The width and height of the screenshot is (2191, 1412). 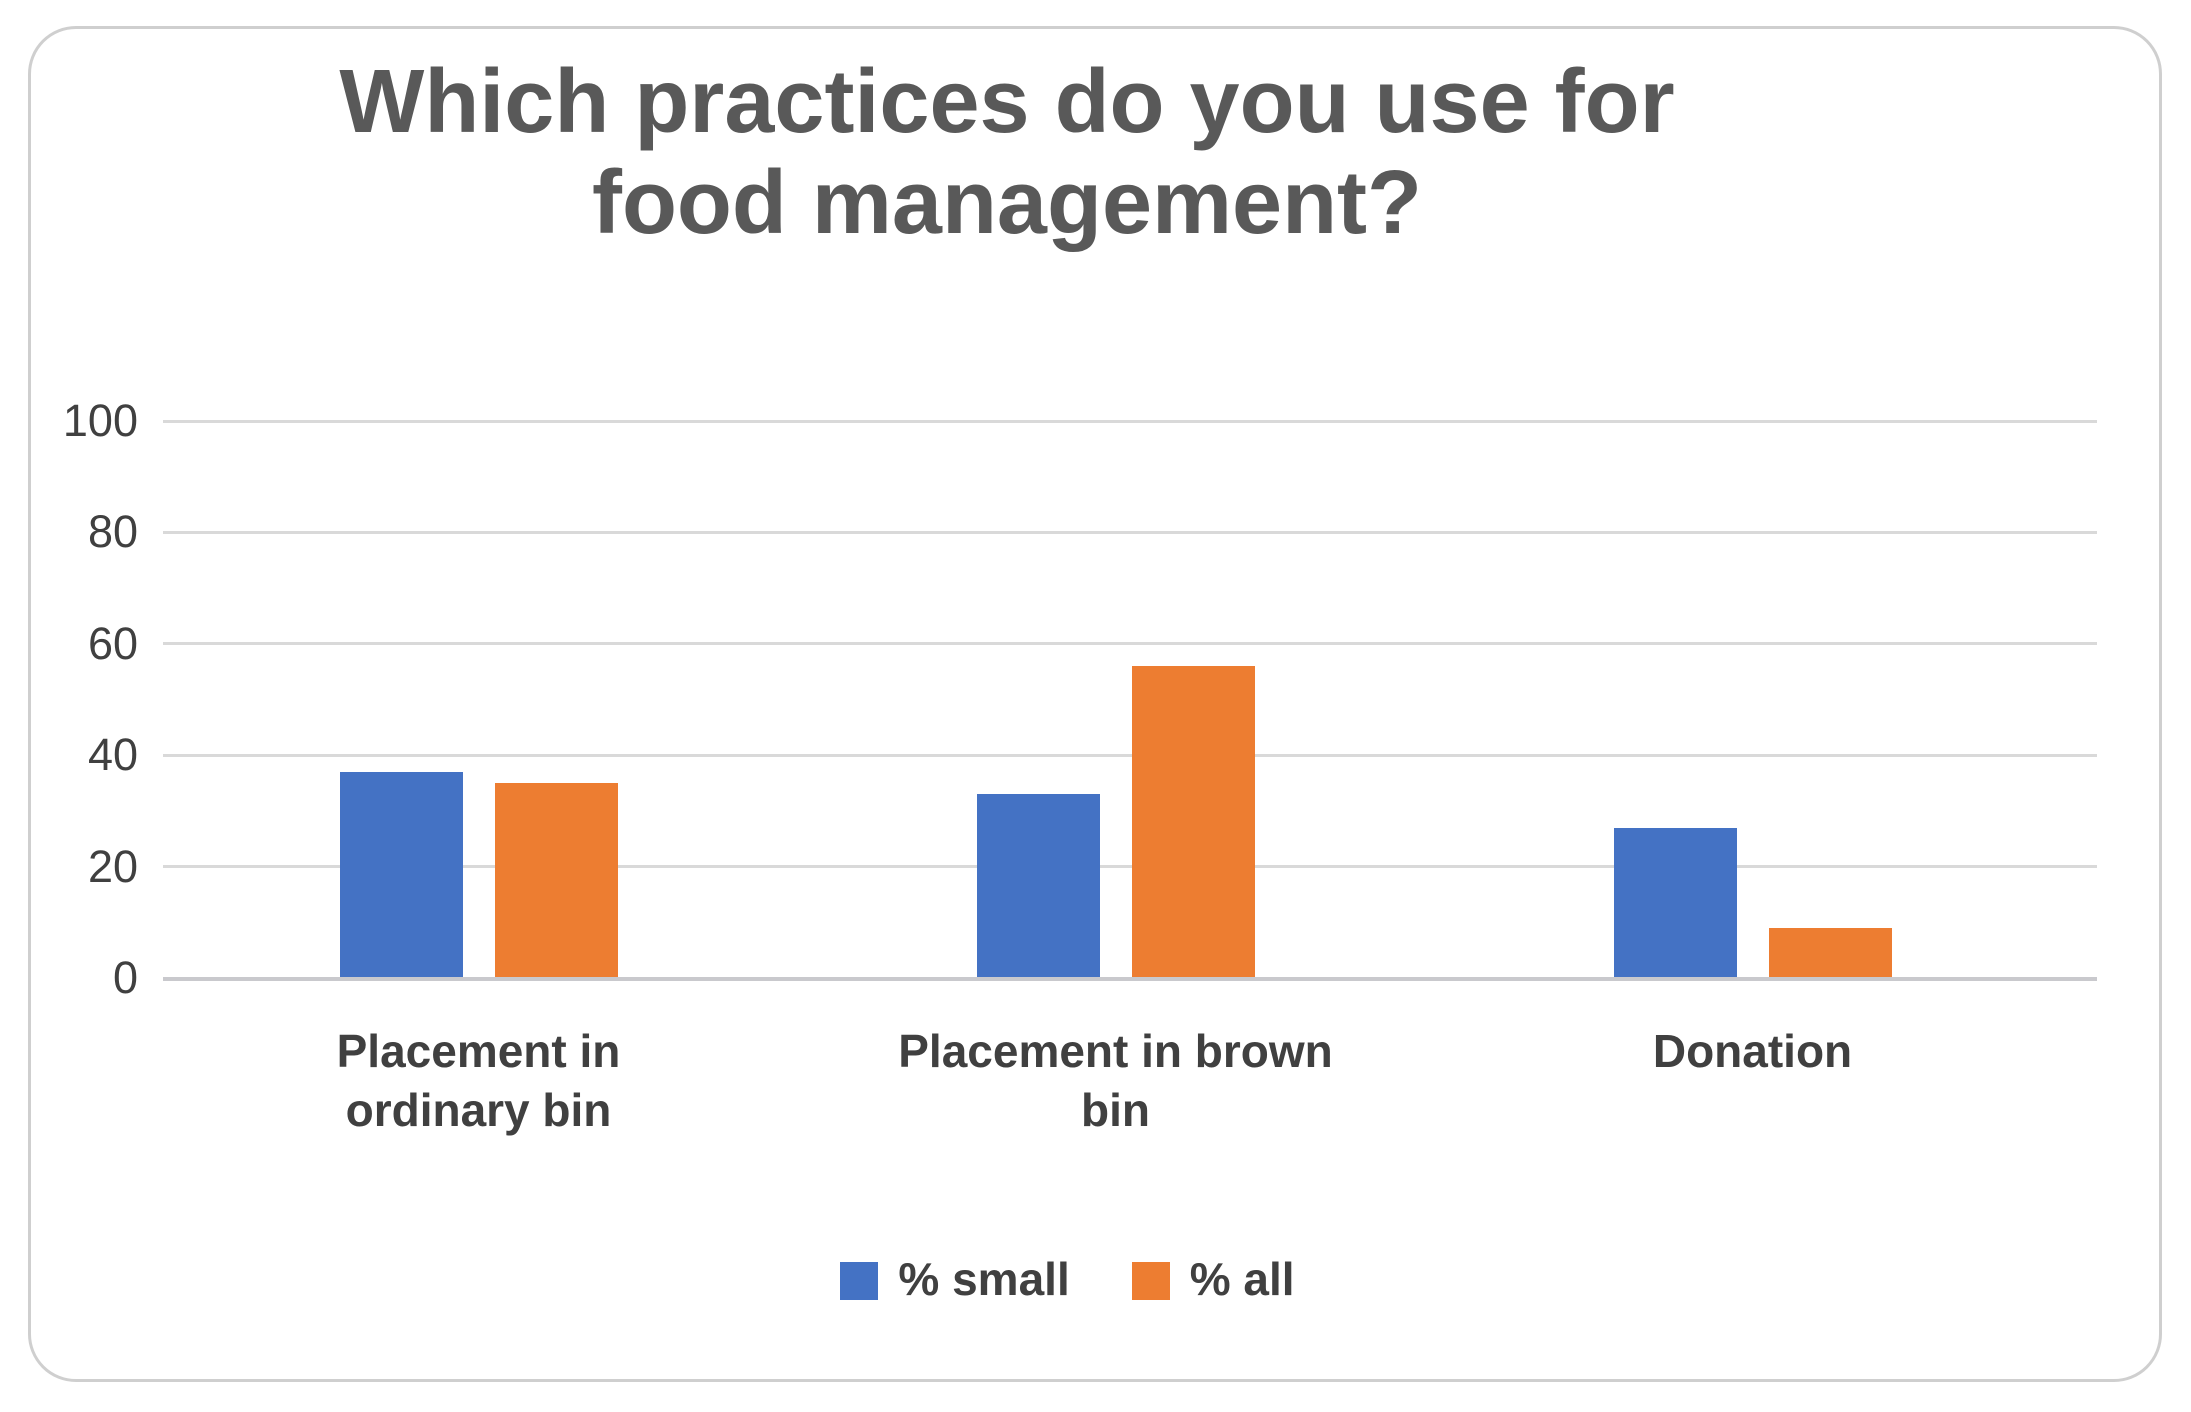 I want to click on legend-label: % small, so click(x=984, y=1279).